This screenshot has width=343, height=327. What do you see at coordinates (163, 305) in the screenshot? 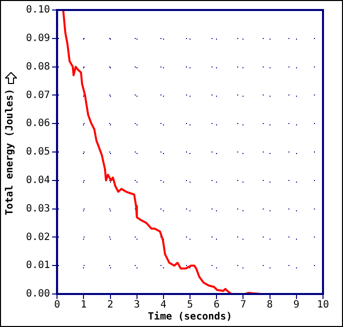
I see `x-tick-label: 4` at bounding box center [163, 305].